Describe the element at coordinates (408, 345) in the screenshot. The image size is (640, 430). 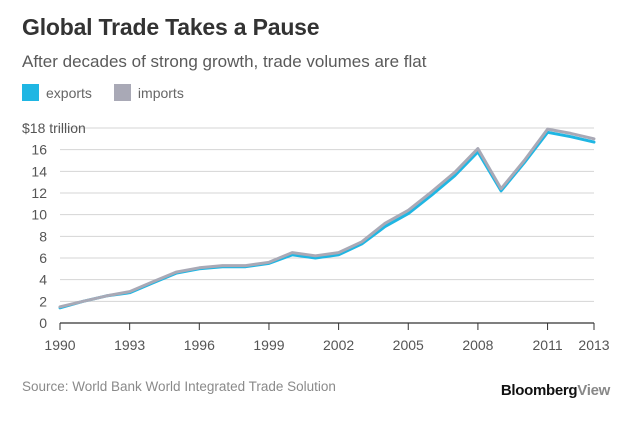
I see `x-tick-label: 2005` at that location.